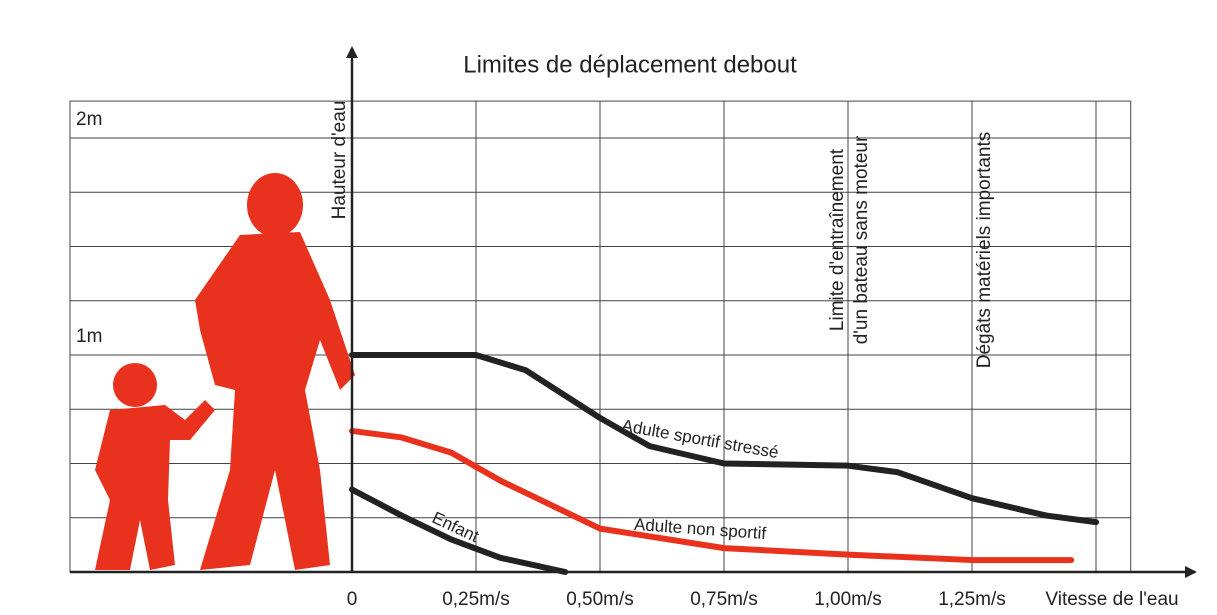  Describe the element at coordinates (984, 250) in the screenshot. I see `annotation: Dégâts matériels importants` at that location.